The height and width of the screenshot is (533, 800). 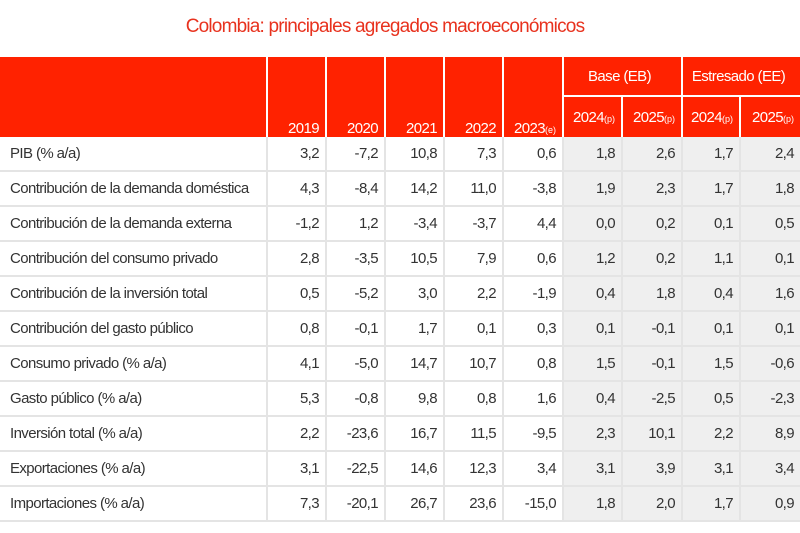 I want to click on cell-value: -8,4, so click(x=355, y=189).